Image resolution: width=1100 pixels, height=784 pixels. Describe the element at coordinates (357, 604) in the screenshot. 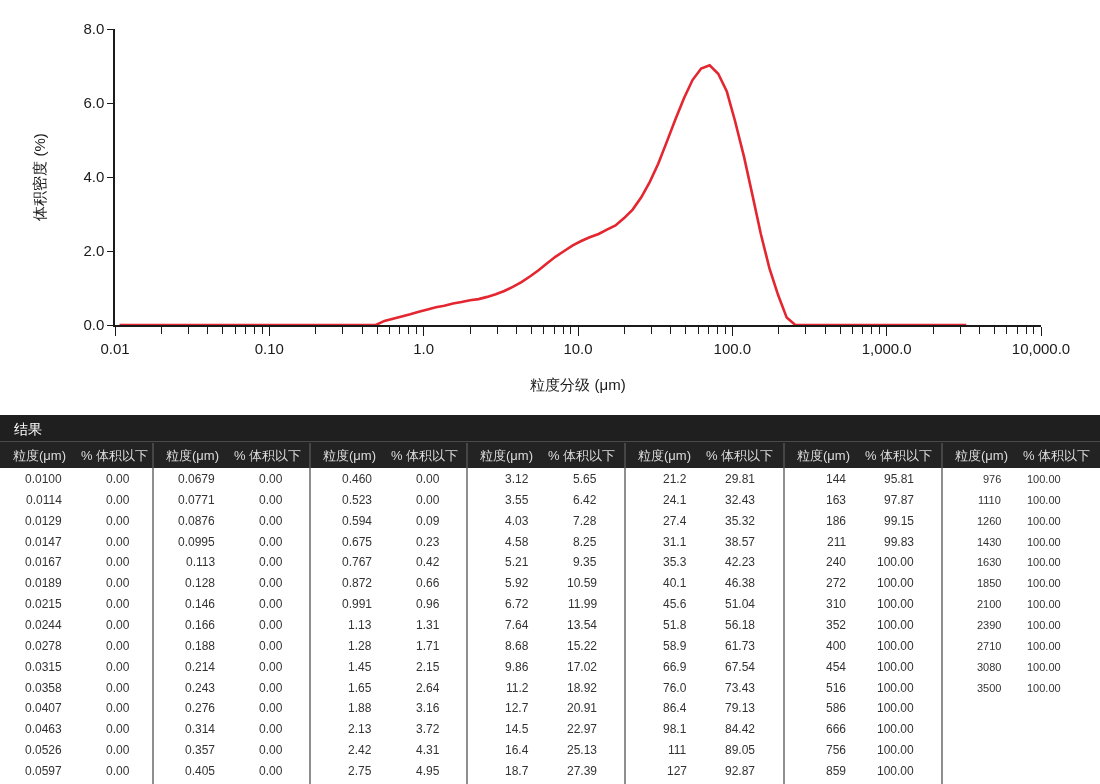

I see `data-label: 0.991` at that location.